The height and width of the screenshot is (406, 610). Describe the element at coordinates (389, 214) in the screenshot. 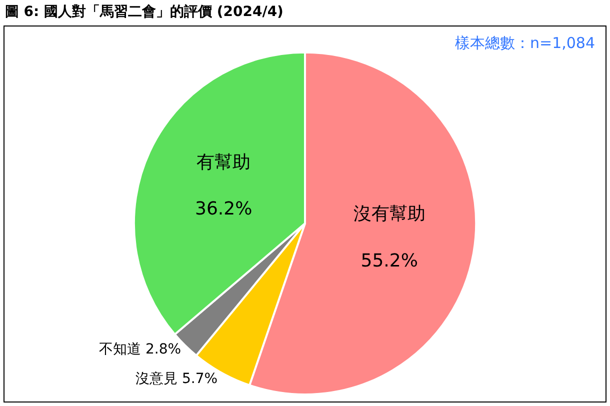

I see `slice-label: 沒有幫助` at that location.